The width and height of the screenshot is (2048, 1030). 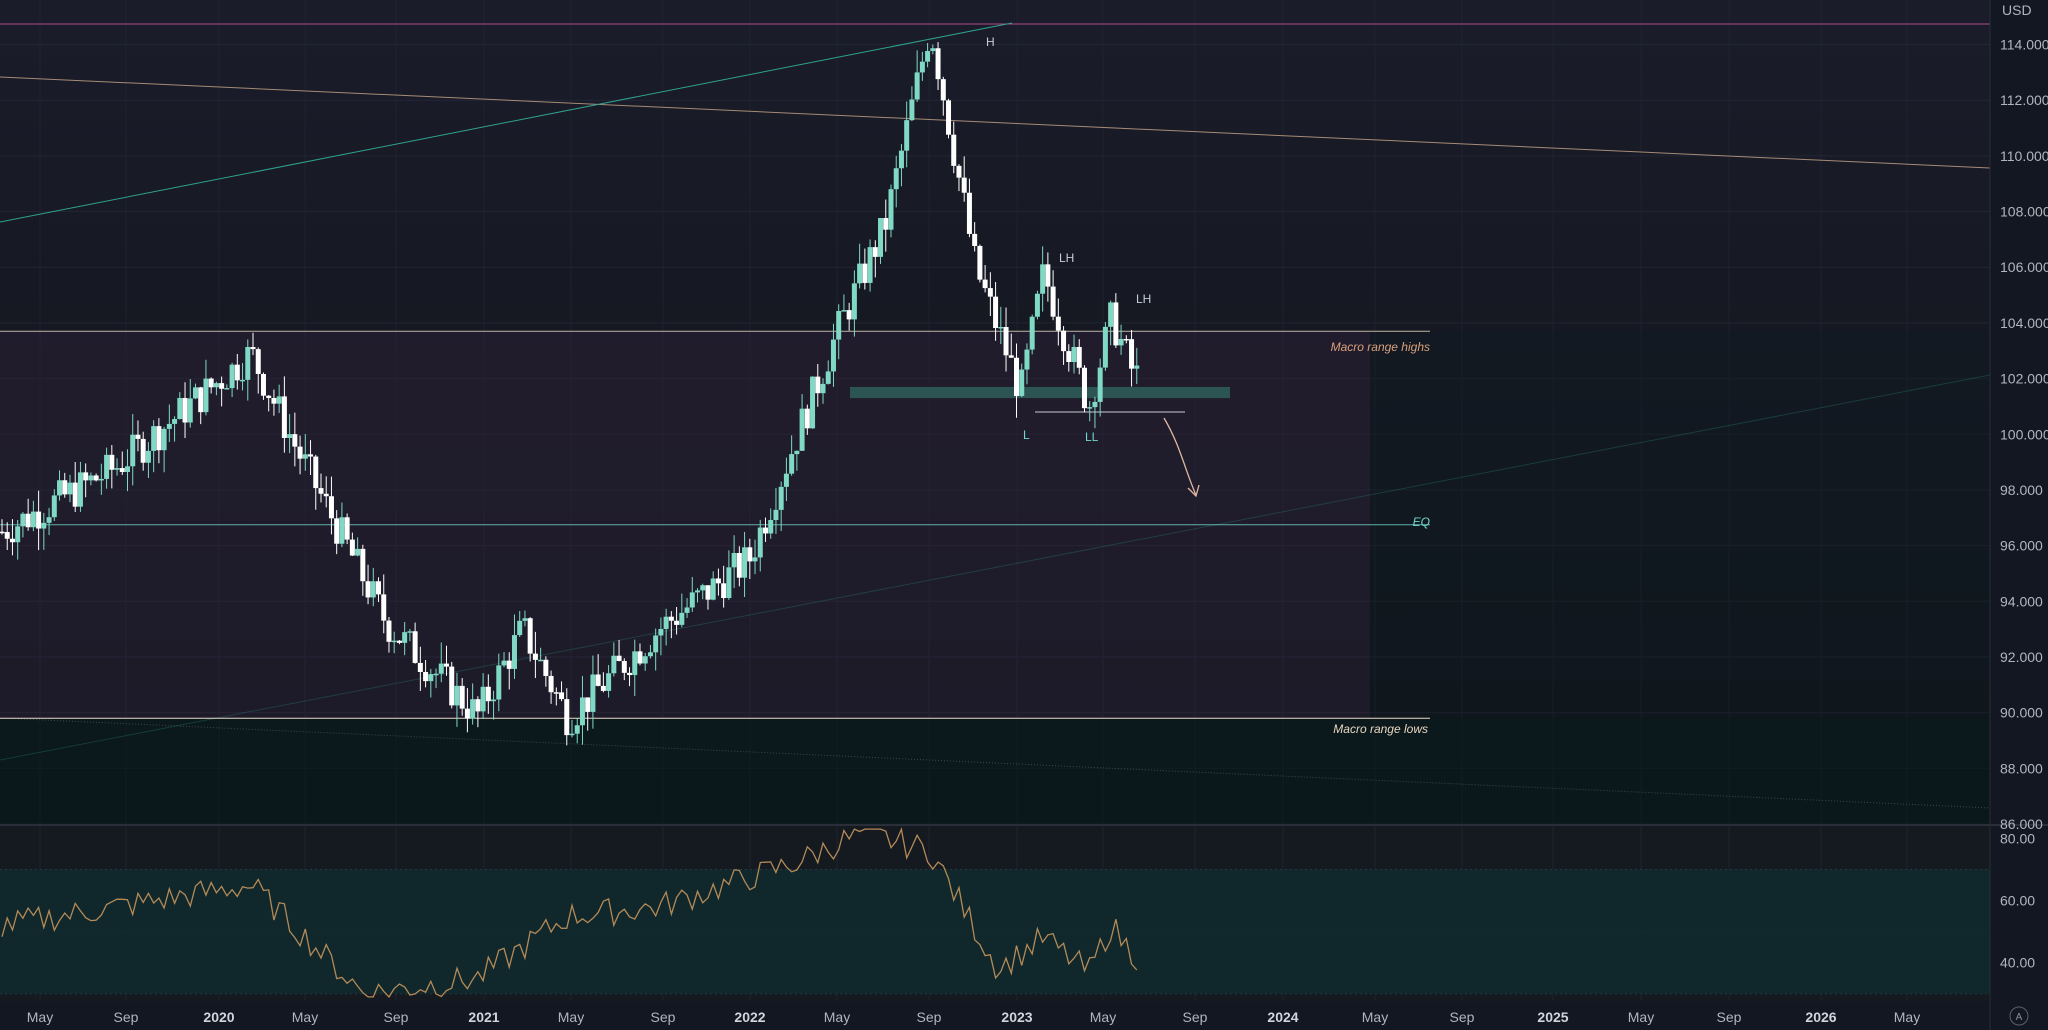 I want to click on price-axis-background, so click(x=2019, y=515).